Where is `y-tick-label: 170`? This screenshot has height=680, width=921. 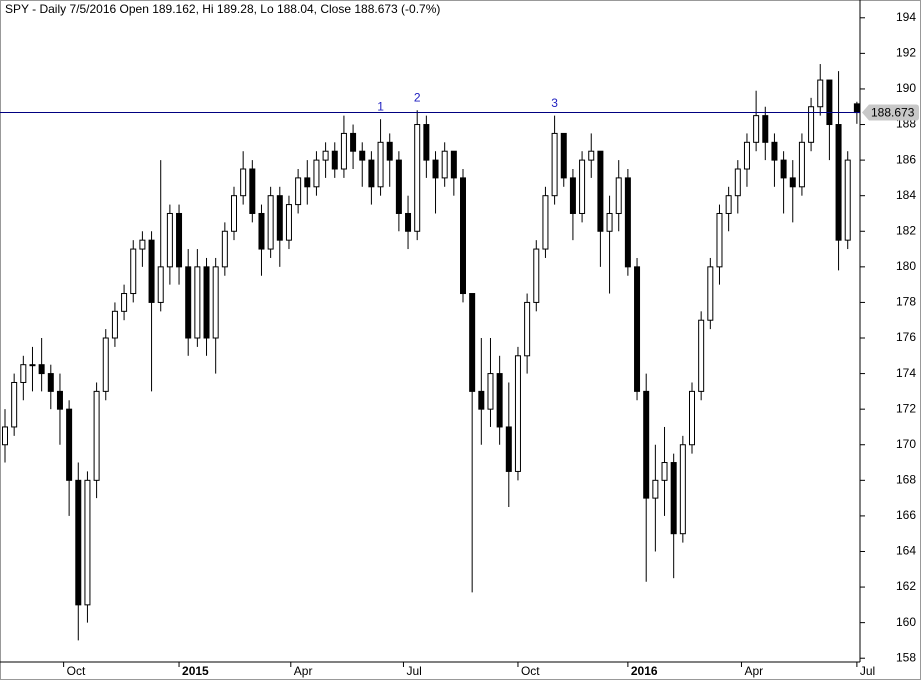 y-tick-label: 170 is located at coordinates (906, 444).